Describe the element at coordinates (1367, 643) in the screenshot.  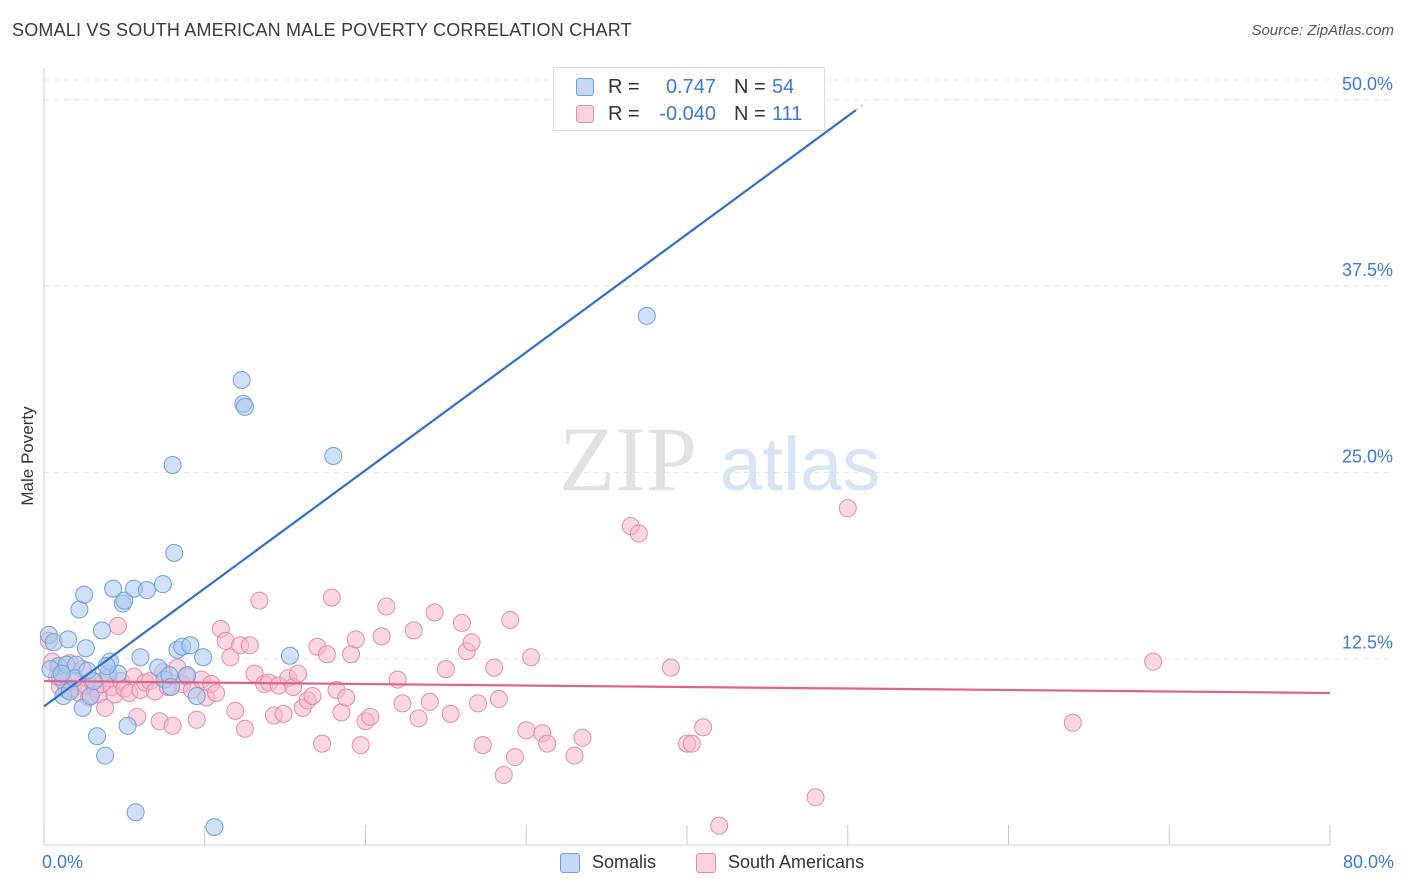
I see `y-tick-label: 12.5%` at that location.